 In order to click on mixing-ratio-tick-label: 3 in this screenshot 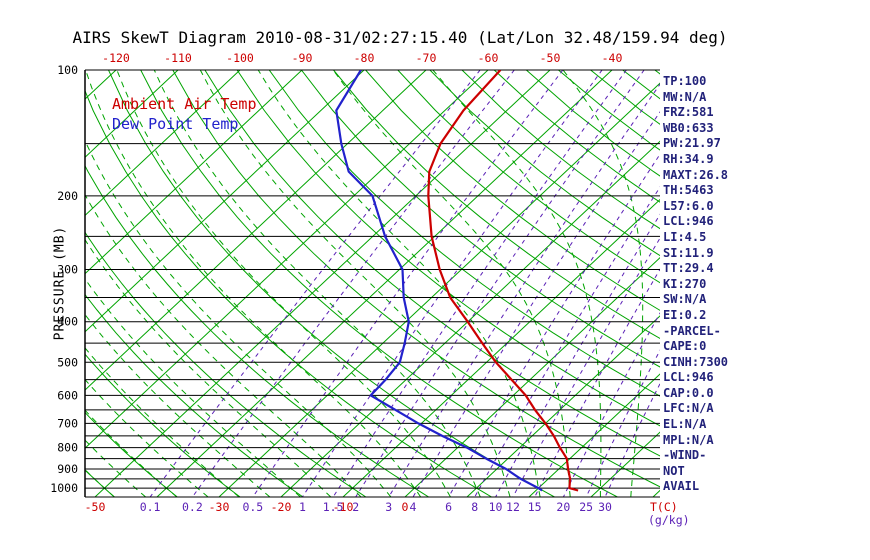, I will do `click(388, 507)`.